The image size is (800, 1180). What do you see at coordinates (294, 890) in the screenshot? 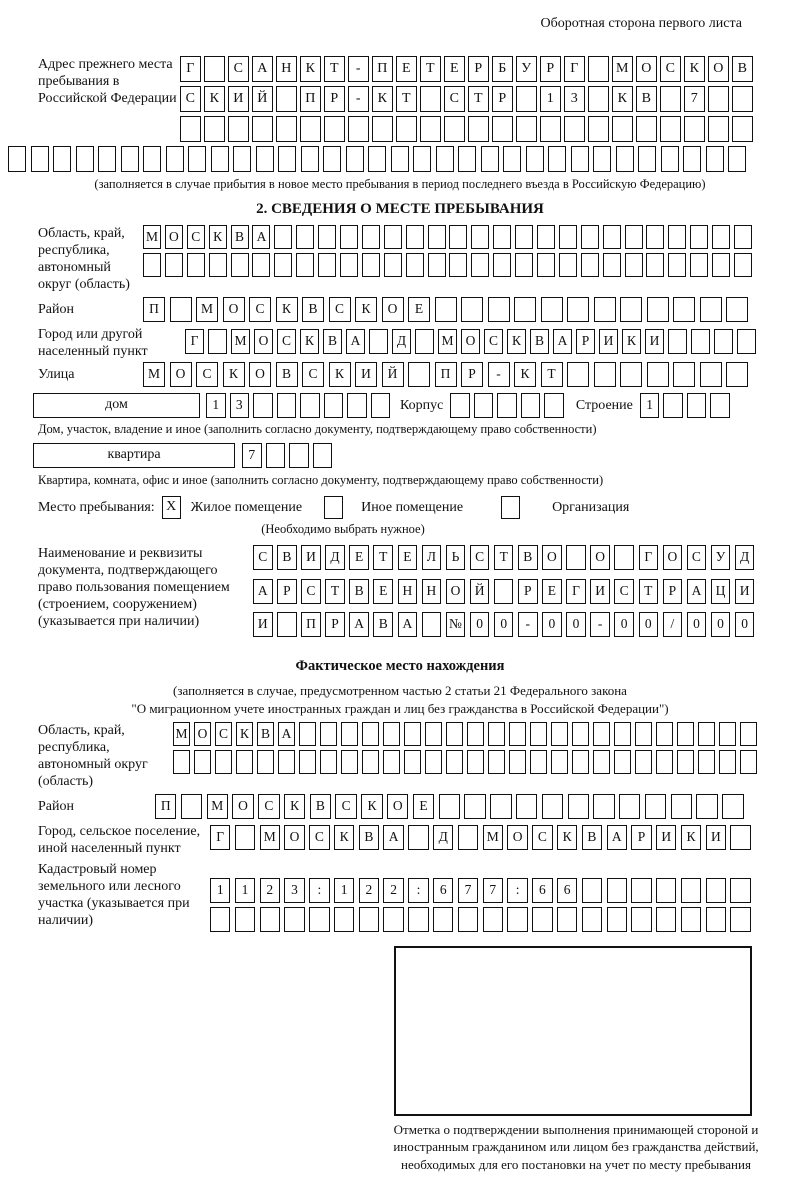
I see `char-cell: 3` at bounding box center [294, 890].